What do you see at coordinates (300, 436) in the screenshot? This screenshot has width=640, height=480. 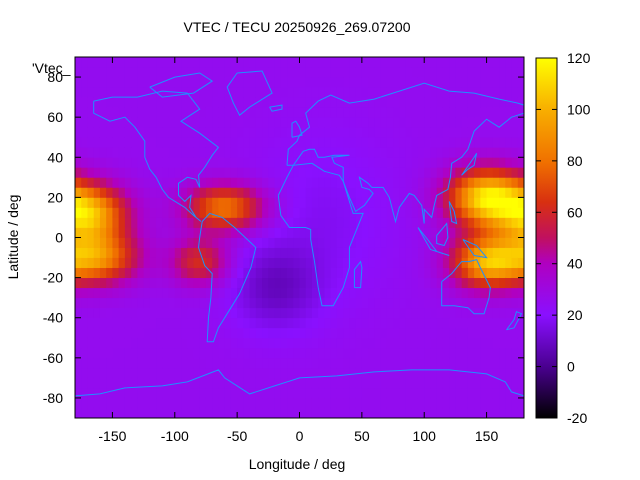 I see `x-tick-label: 0` at bounding box center [300, 436].